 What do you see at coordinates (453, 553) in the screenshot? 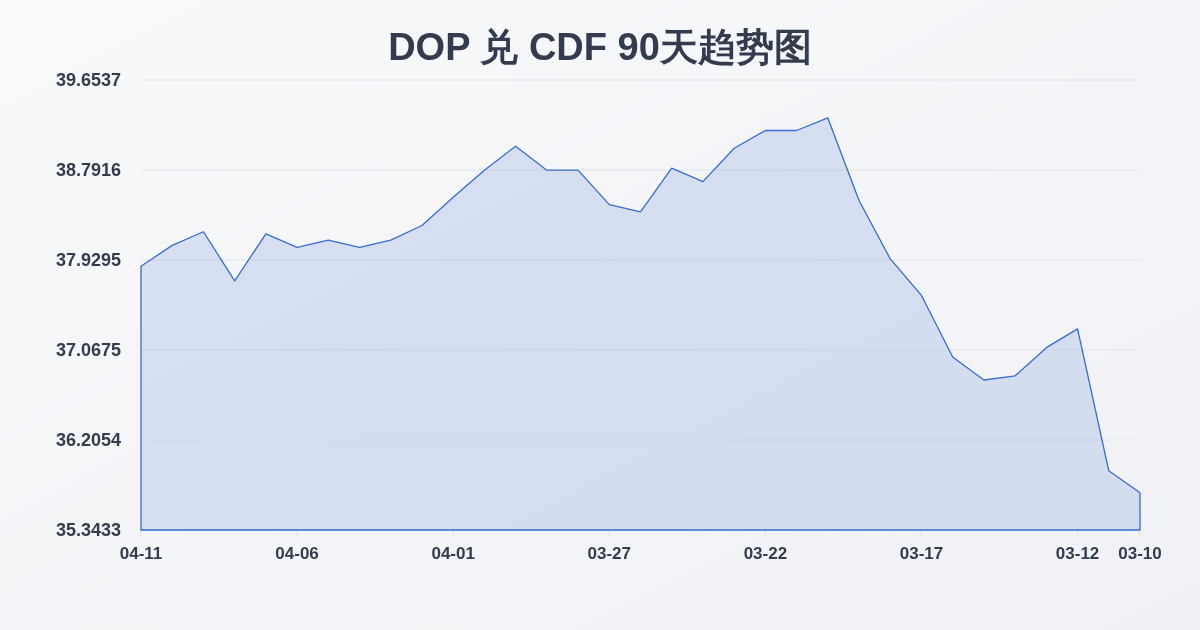
I see `x-tick-label: 04-01` at bounding box center [453, 553].